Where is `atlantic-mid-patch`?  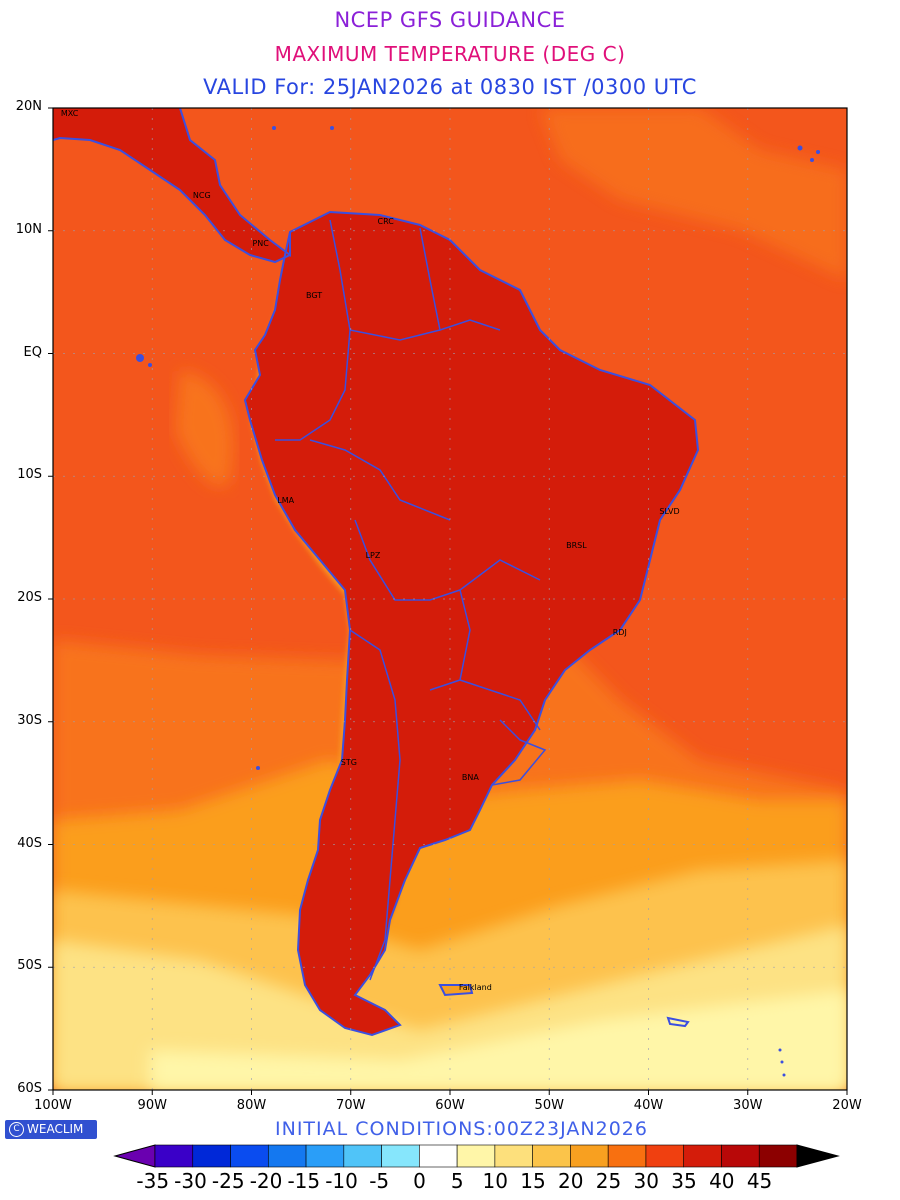
atlantic-mid-patch is located at coordinates (693, 194).